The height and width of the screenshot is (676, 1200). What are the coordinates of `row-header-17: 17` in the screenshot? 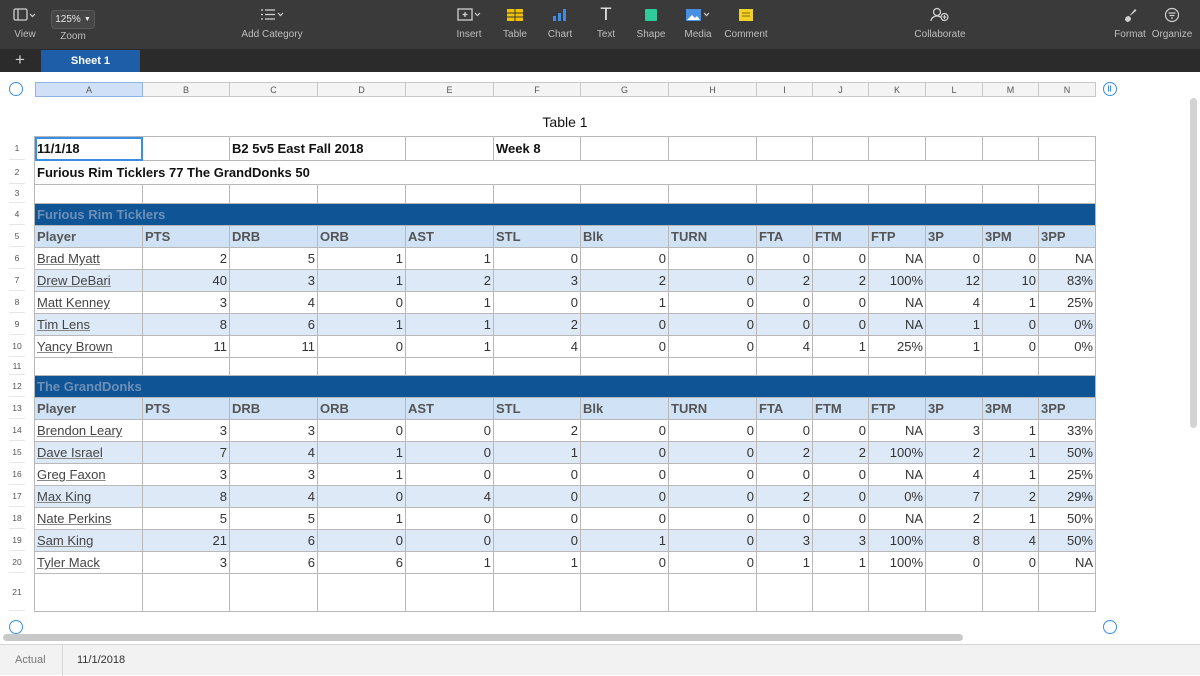 It's located at (17, 496).